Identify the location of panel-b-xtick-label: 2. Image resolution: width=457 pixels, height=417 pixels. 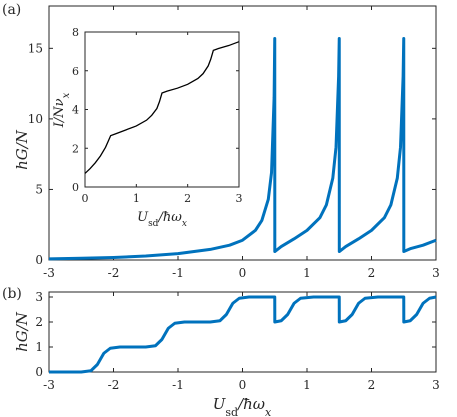
(372, 385).